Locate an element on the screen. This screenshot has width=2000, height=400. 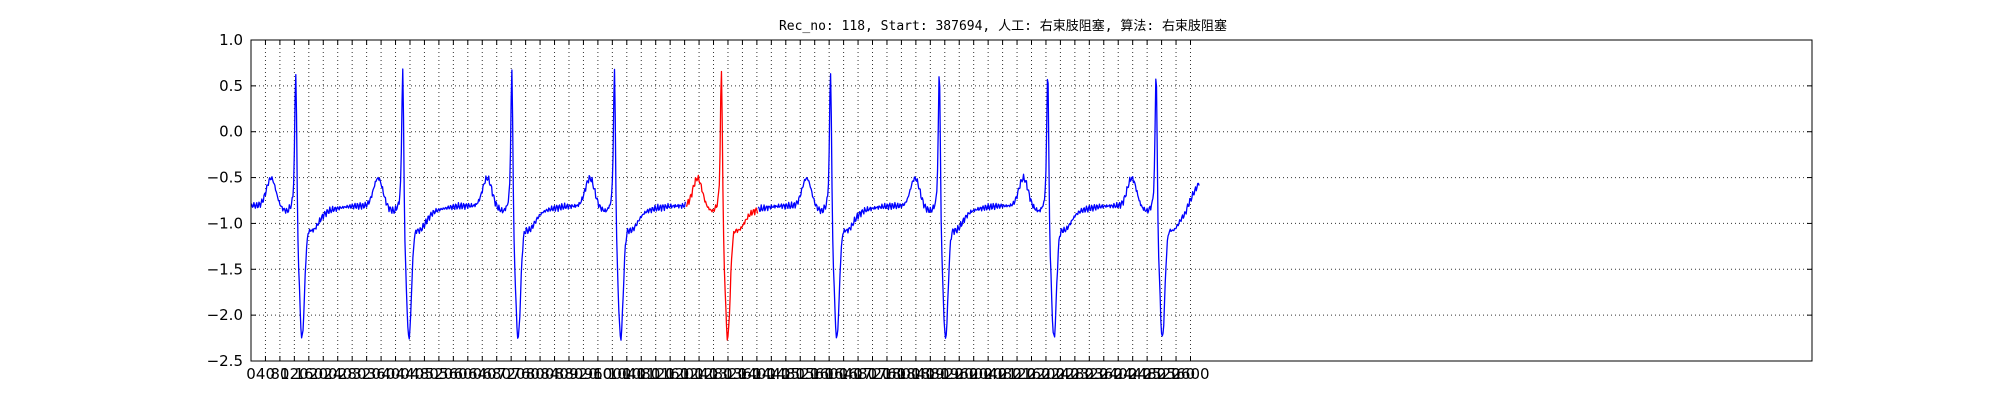
x-tick-label: 880 is located at coordinates (569, 374).